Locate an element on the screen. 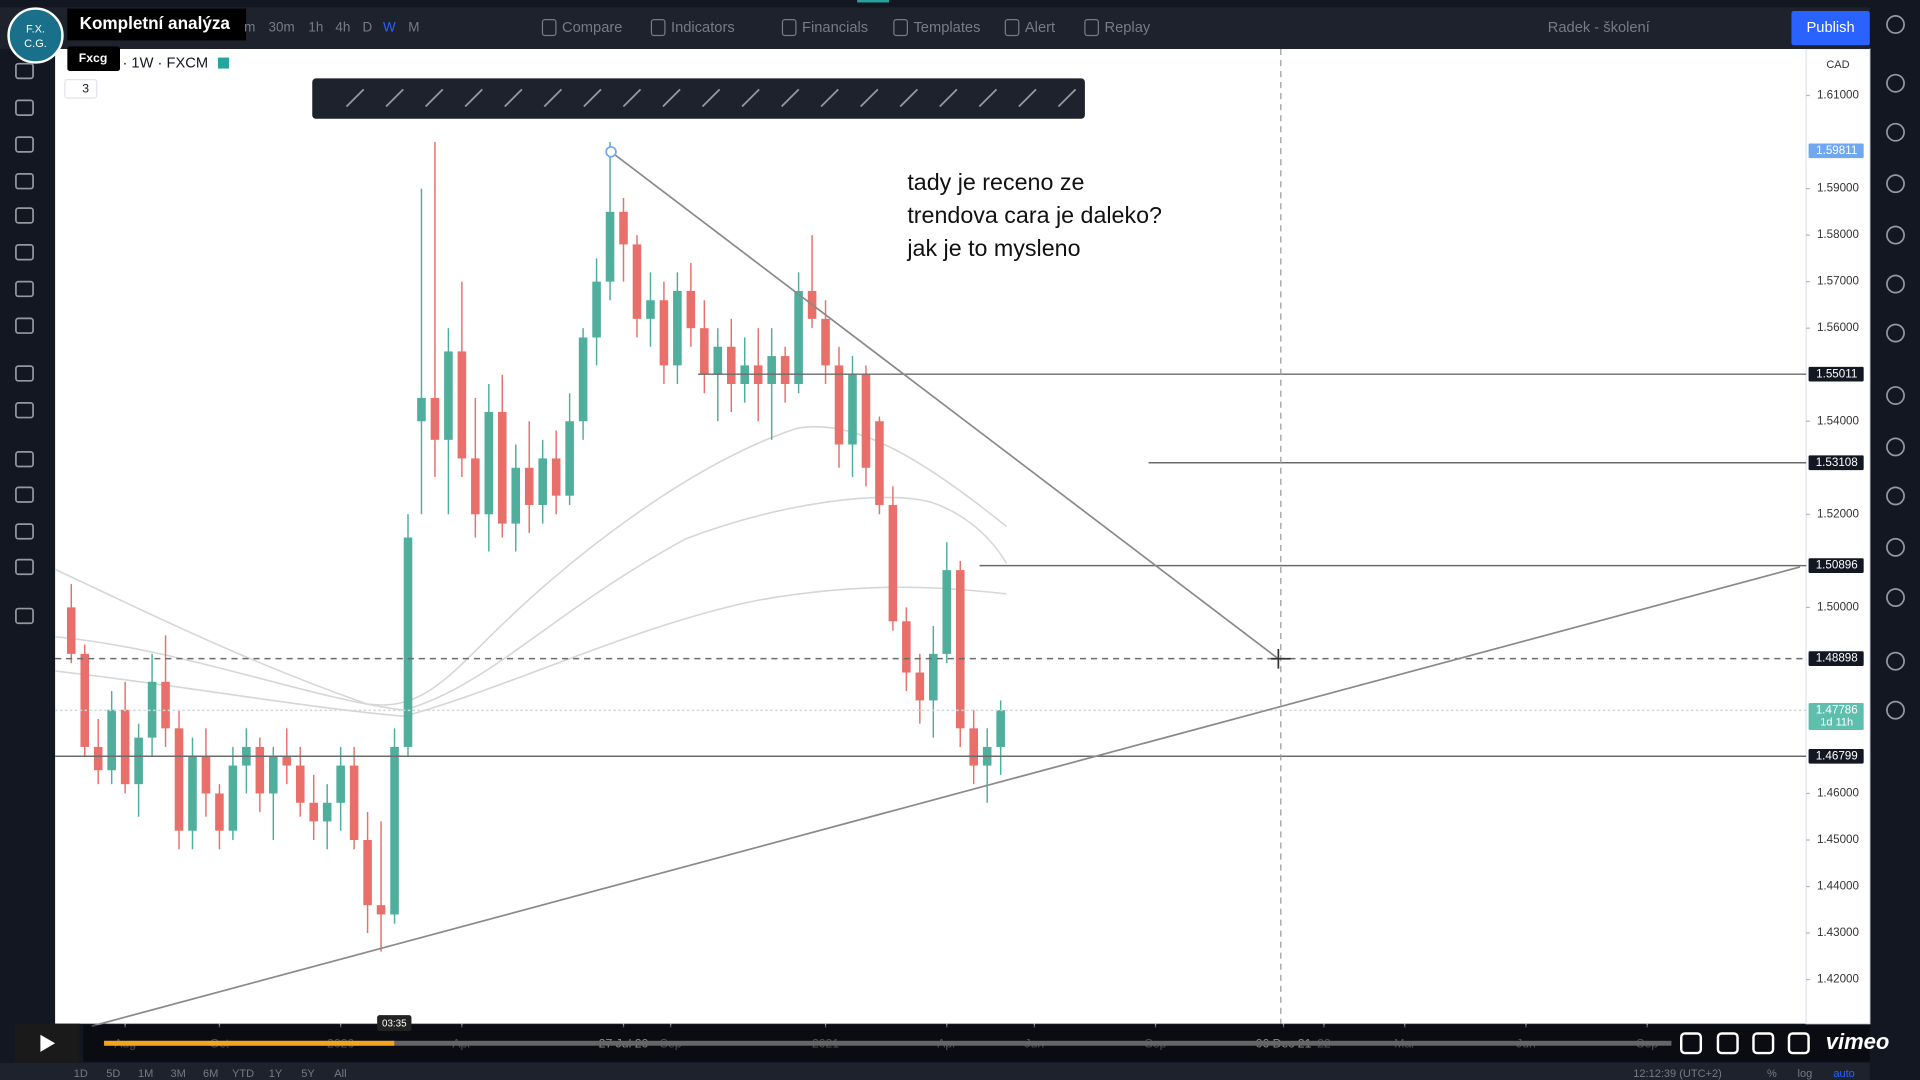 The height and width of the screenshot is (1080, 1920). interval: 30m is located at coordinates (282, 27).